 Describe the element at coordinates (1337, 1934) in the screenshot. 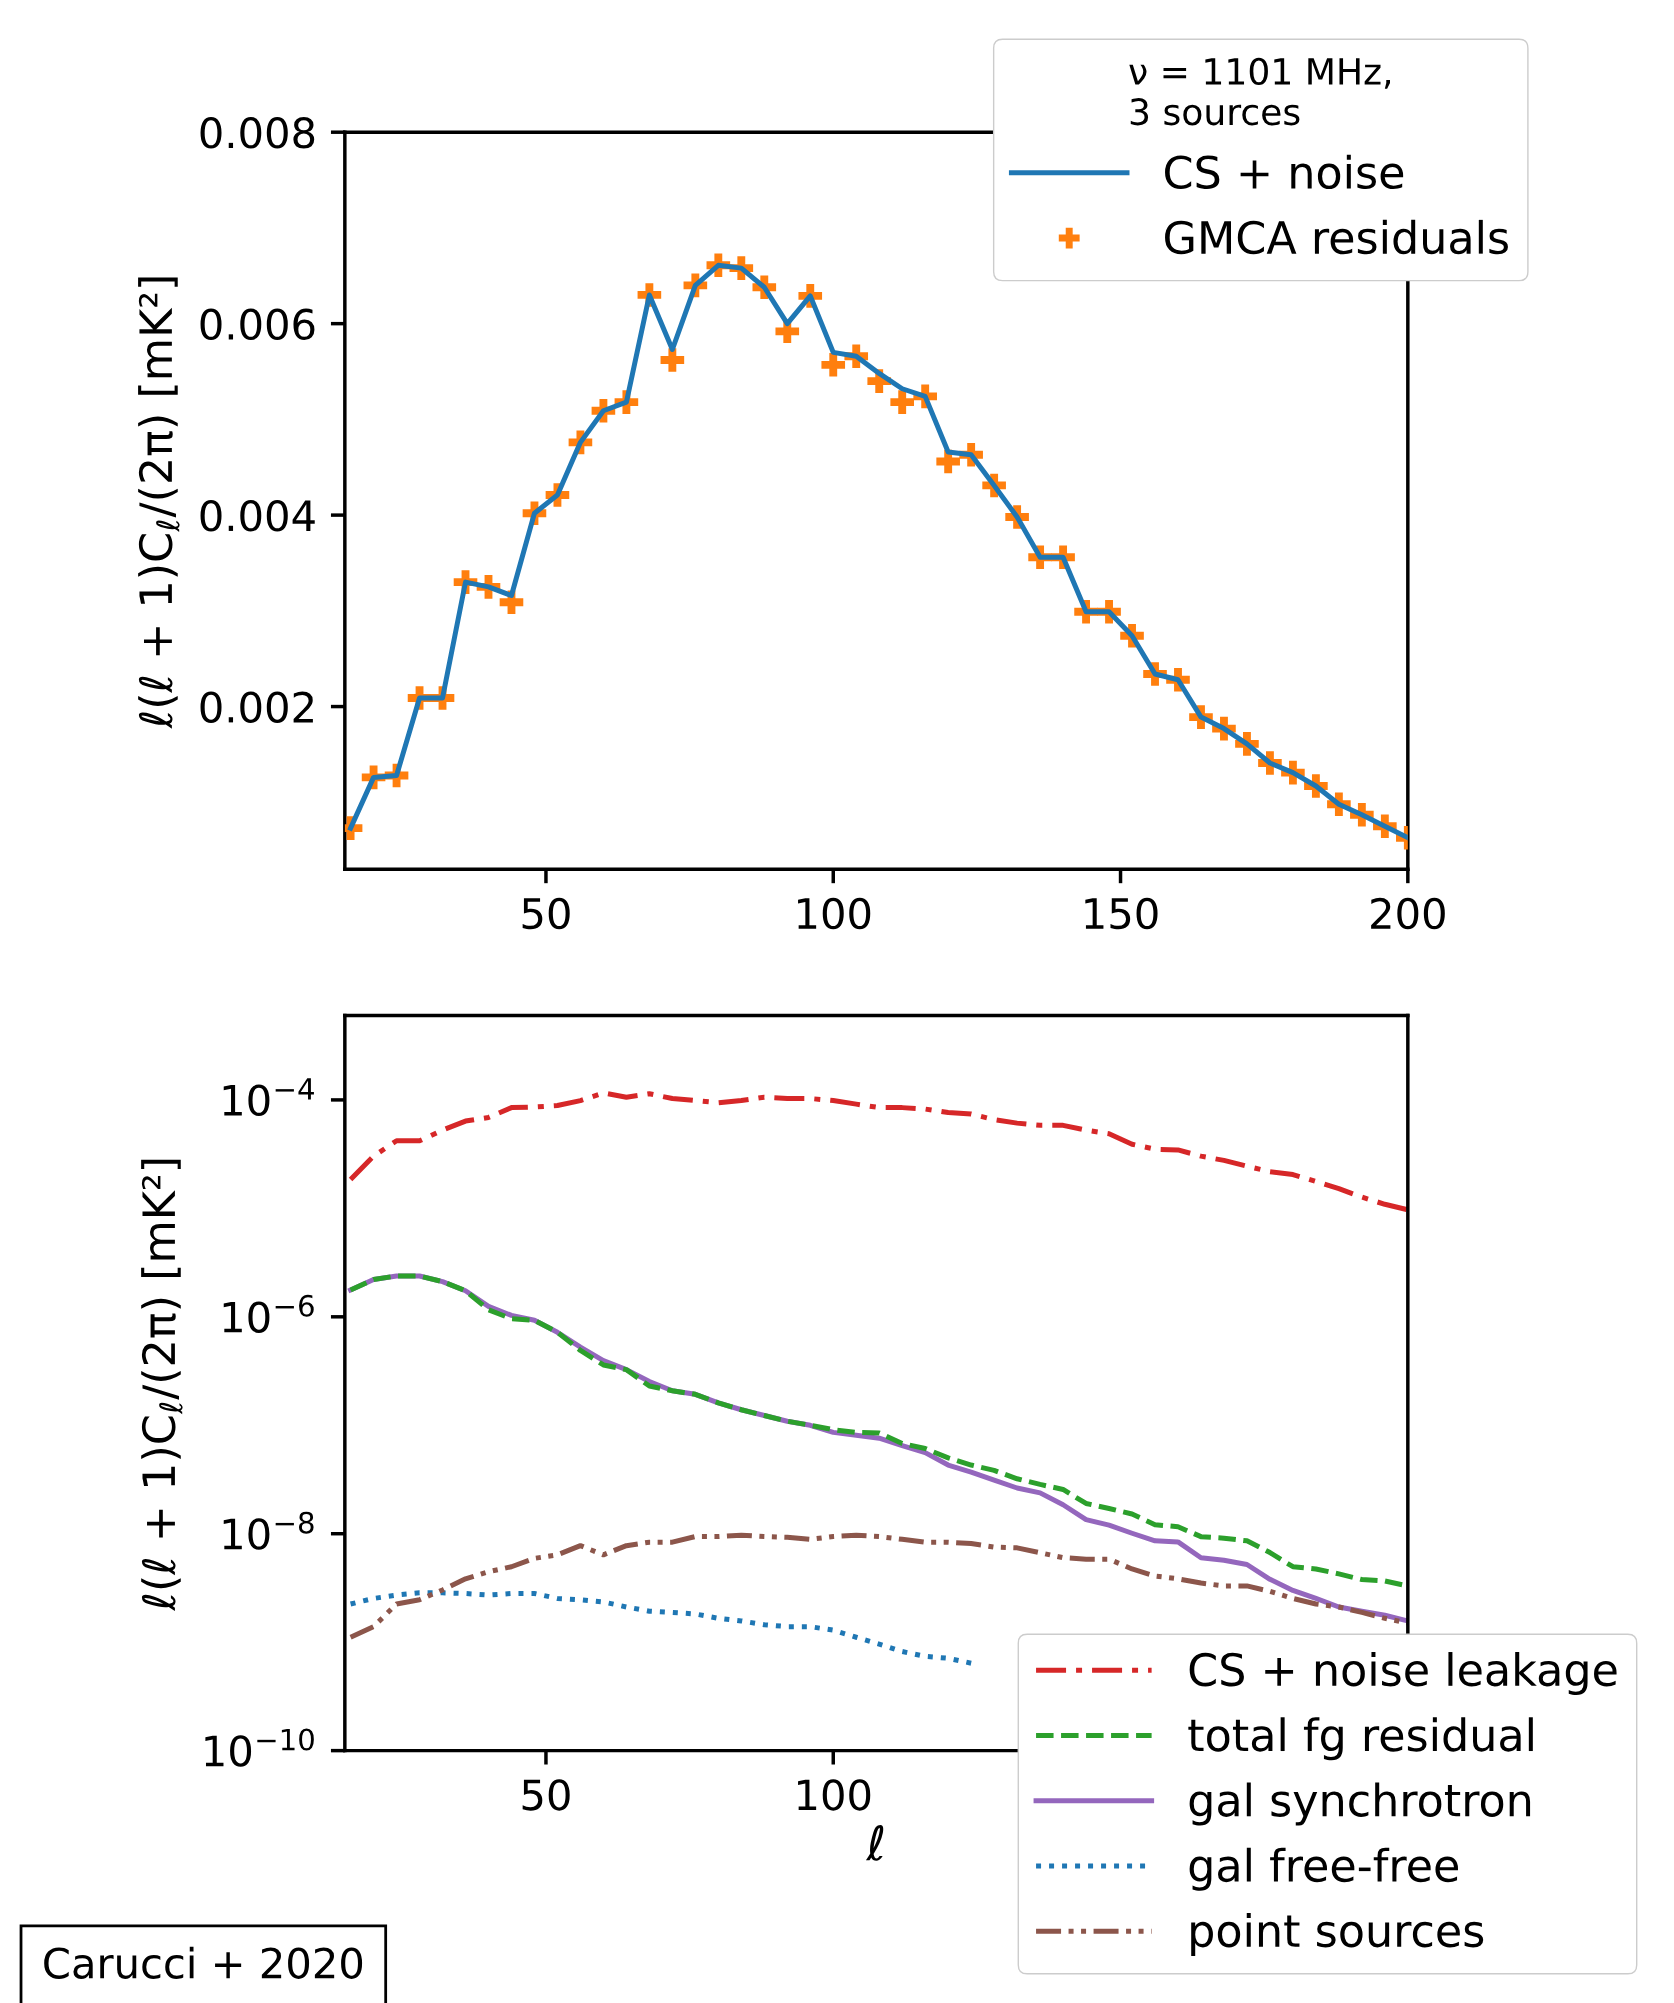

I see `legend-label: point sources` at that location.